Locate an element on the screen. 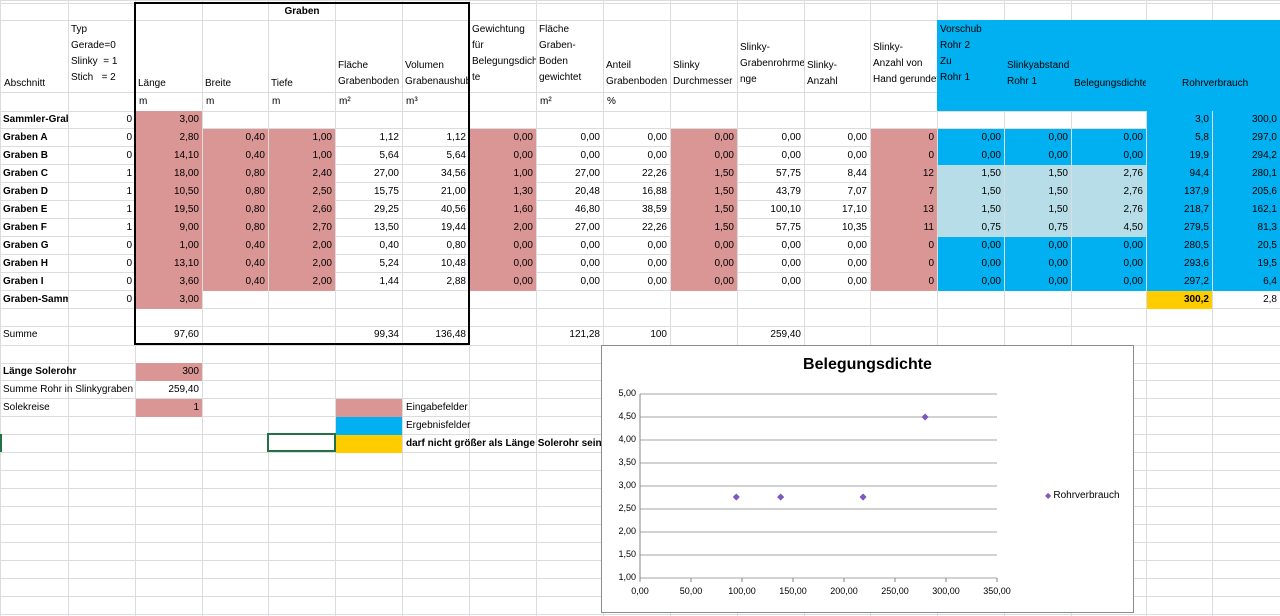 The width and height of the screenshot is (1280, 616). cell-rv: 3,0 is located at coordinates (1179, 120).